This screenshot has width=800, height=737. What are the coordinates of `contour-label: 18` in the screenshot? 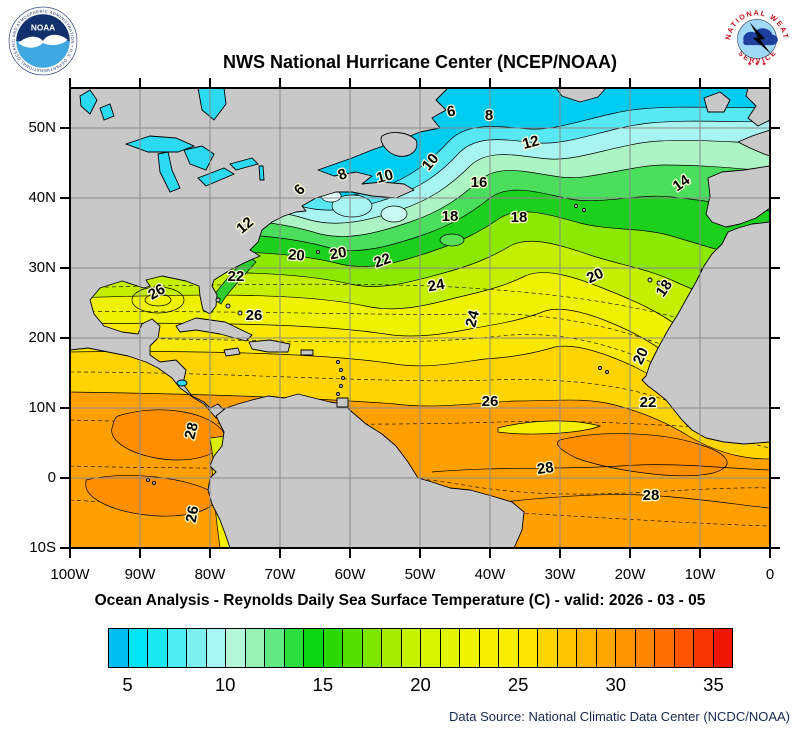 It's located at (450, 216).